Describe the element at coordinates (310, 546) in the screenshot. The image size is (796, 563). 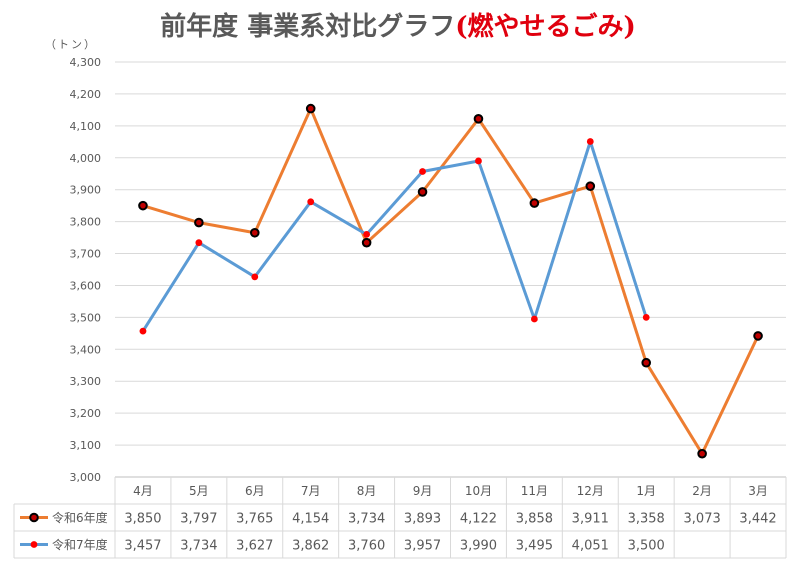
I see `data-label: 3,862` at that location.